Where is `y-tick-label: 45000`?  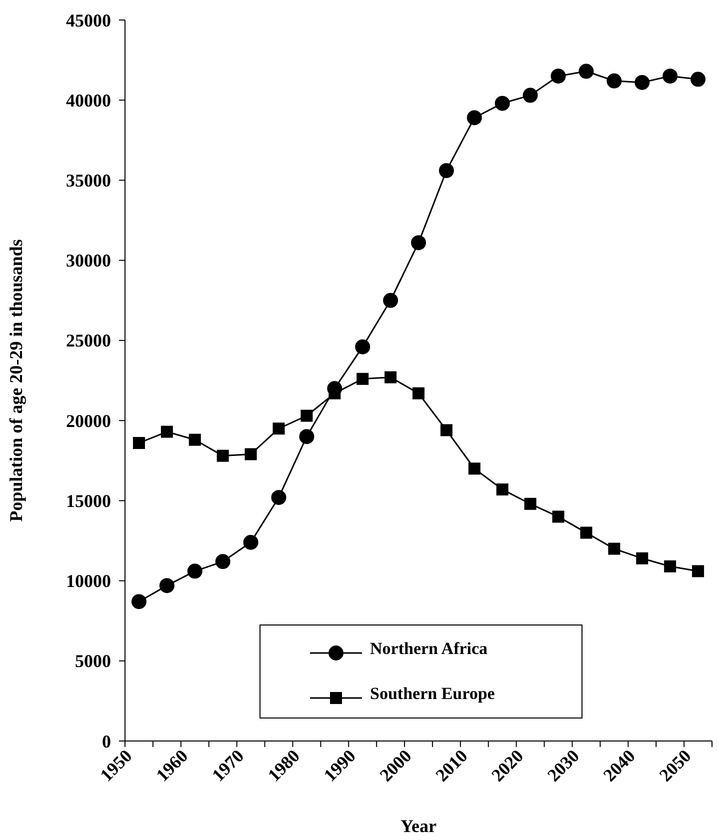
y-tick-label: 45000 is located at coordinates (88, 20).